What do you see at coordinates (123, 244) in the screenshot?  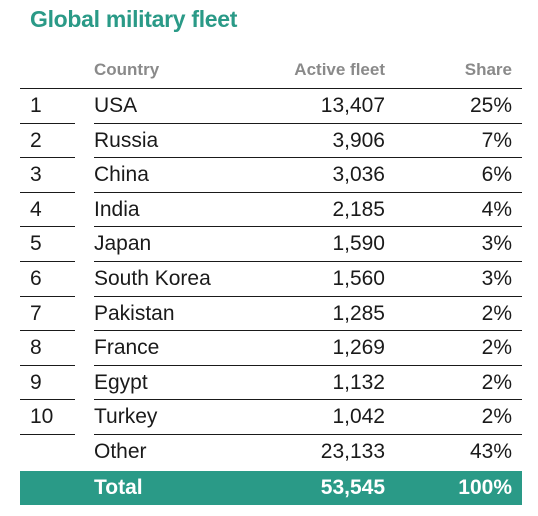 I see `country-cell: Japan` at bounding box center [123, 244].